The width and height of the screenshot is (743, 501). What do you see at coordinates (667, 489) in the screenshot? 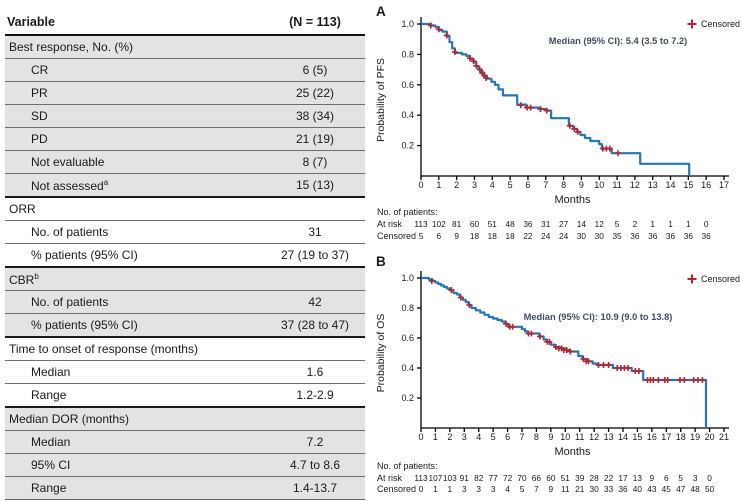
I see `censored-value: 45` at bounding box center [667, 489].